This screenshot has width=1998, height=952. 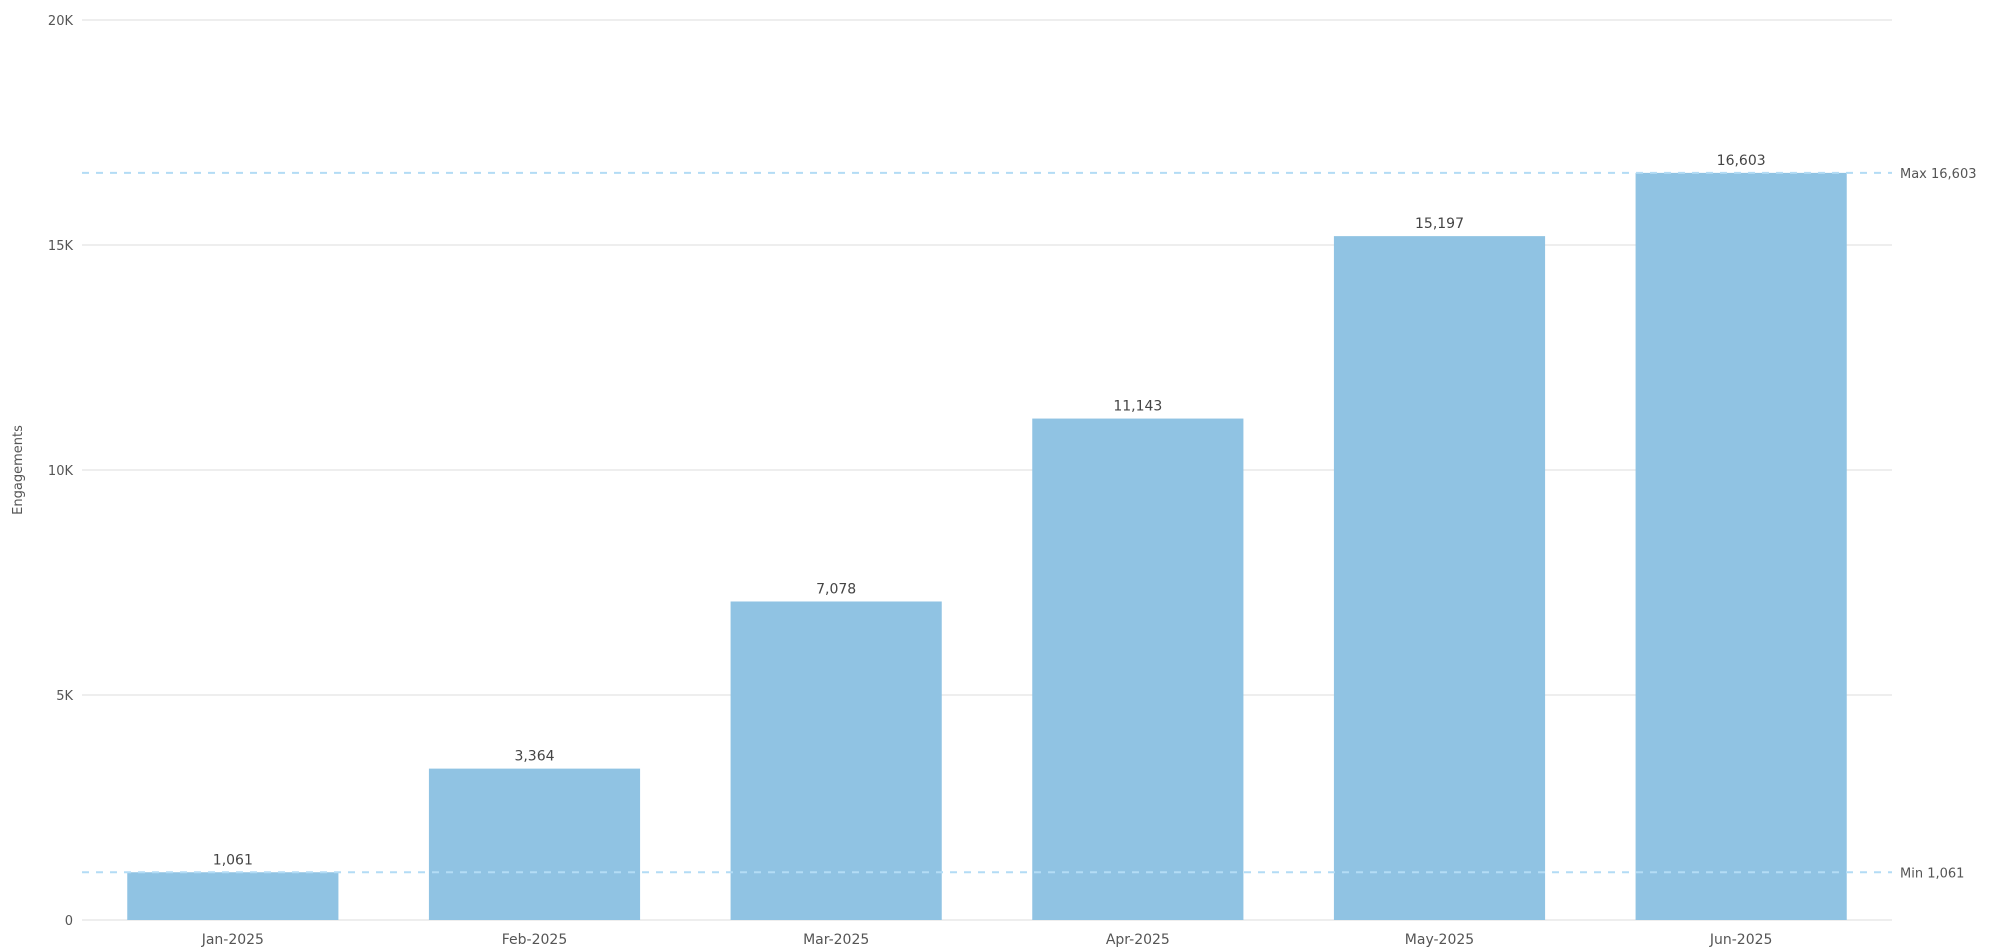 What do you see at coordinates (1938, 174) in the screenshot?
I see `reference-line-label: Max 16,603` at bounding box center [1938, 174].